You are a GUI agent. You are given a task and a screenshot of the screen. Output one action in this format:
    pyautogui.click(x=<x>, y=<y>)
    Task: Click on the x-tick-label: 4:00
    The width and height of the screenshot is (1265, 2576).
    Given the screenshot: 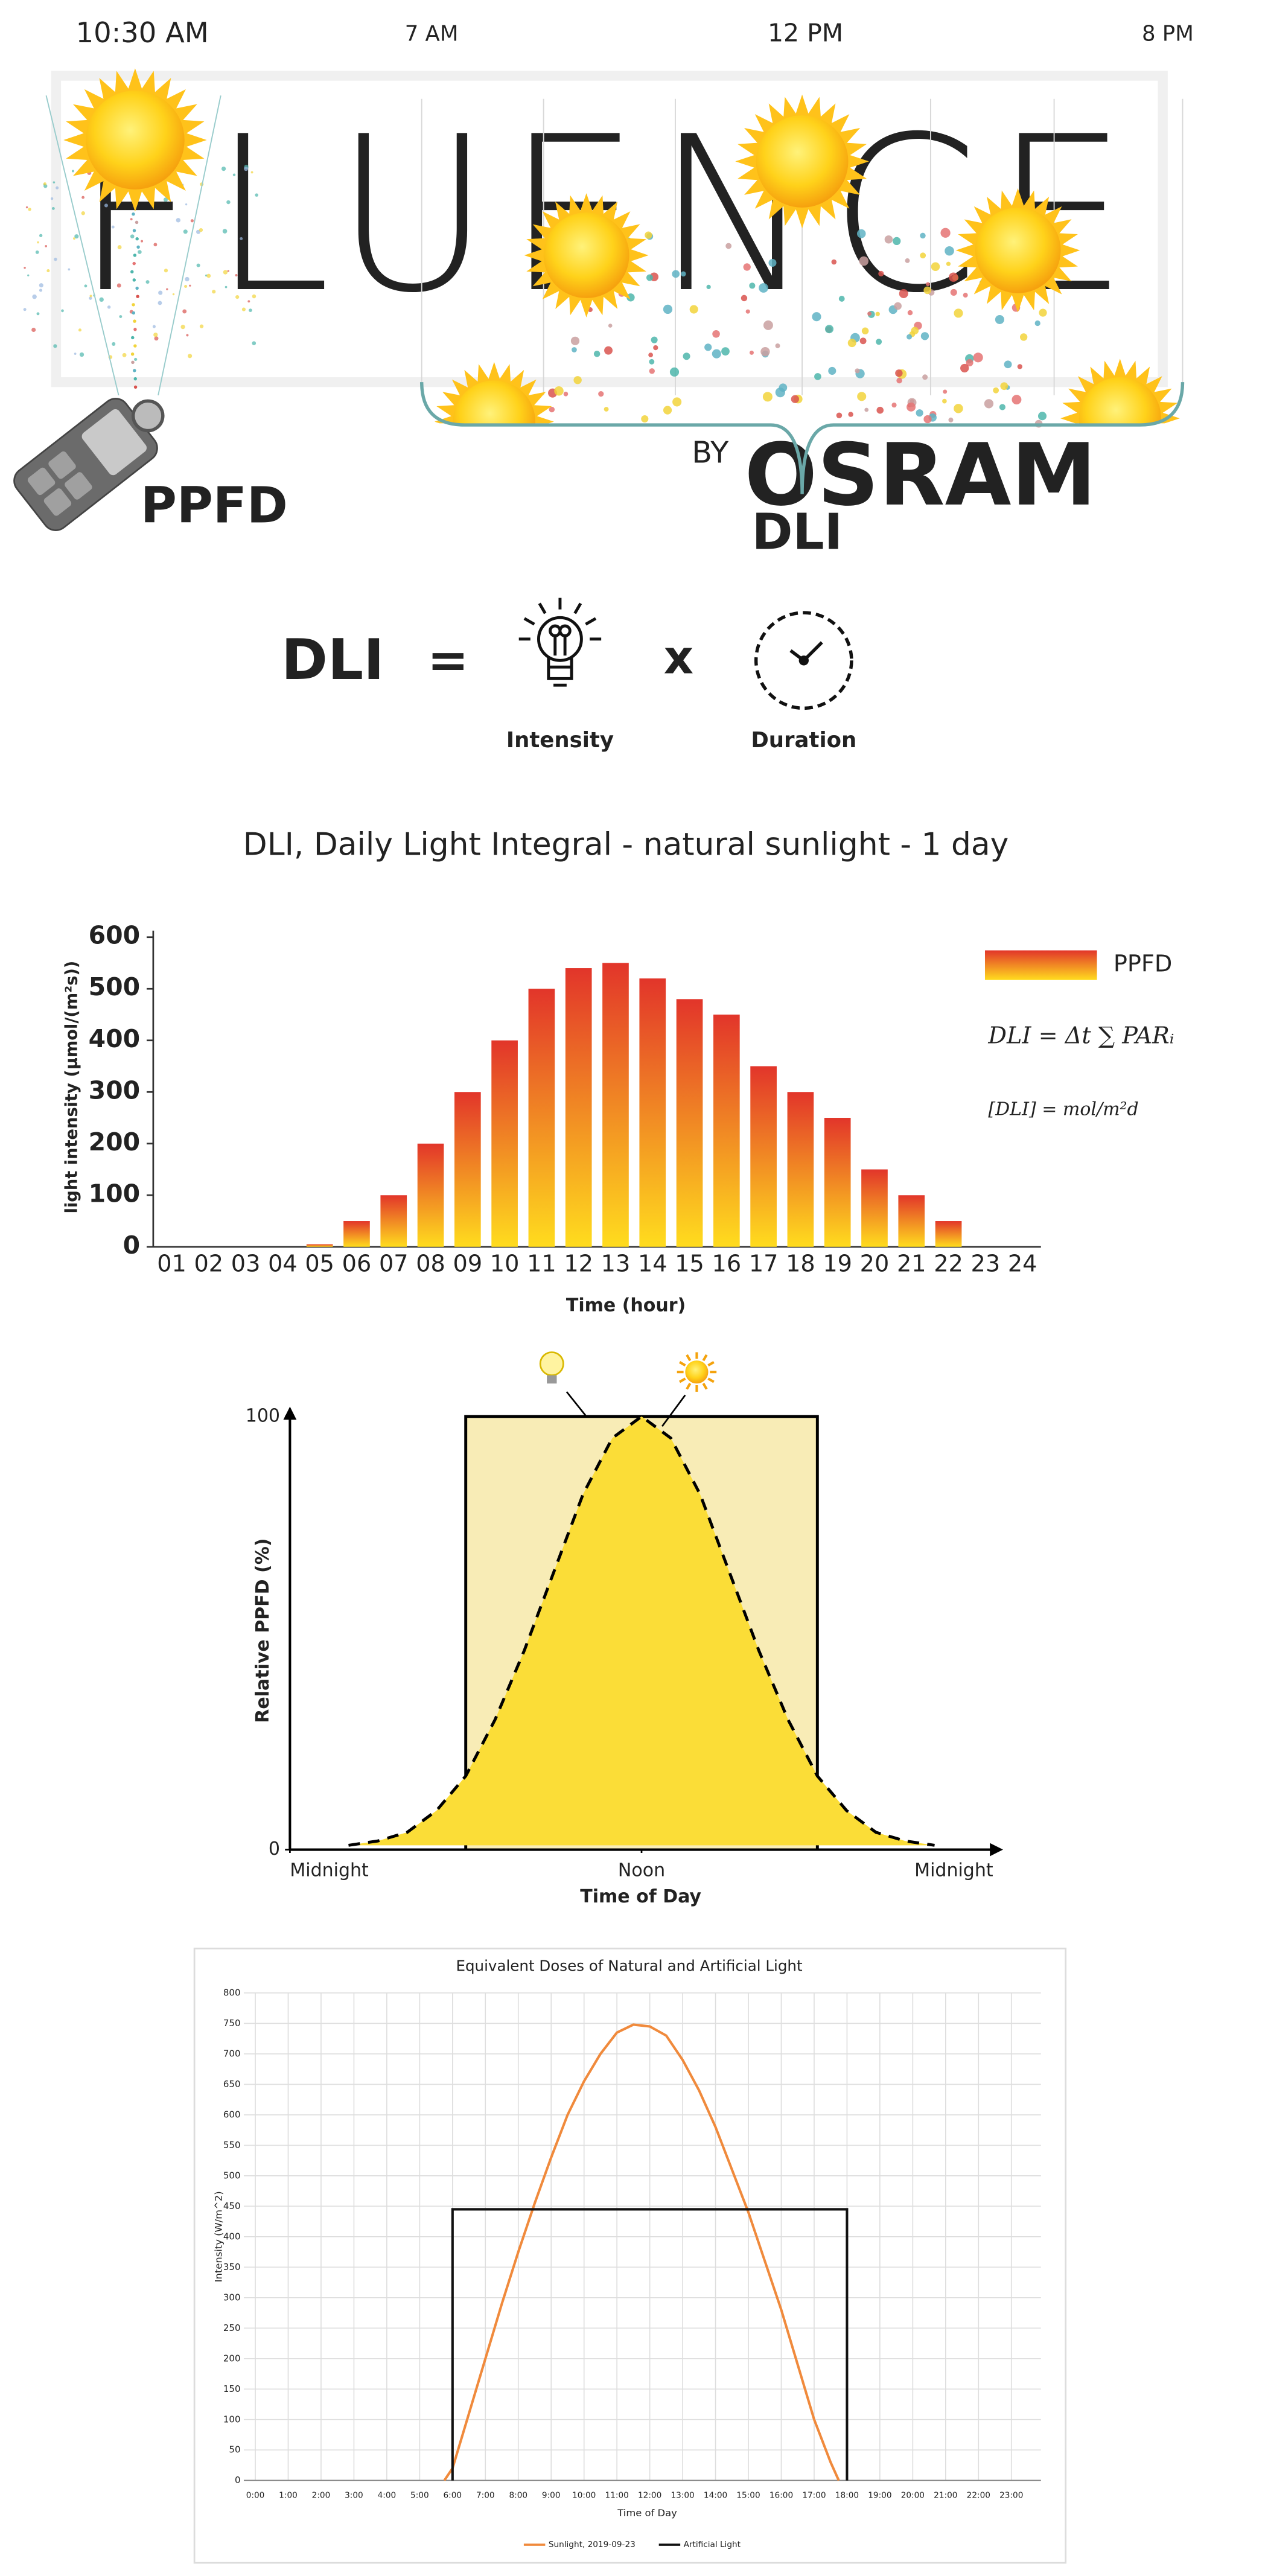 What is the action you would take?
    pyautogui.click(x=387, y=2495)
    